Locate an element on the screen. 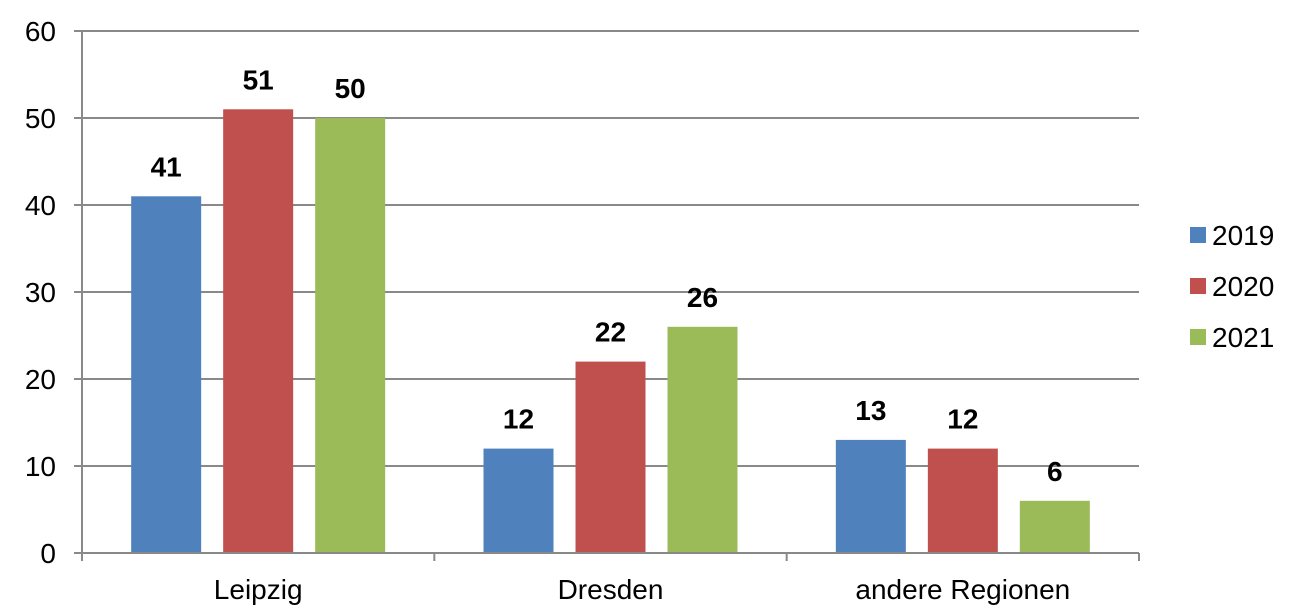 The height and width of the screenshot is (610, 1297). legend-swatch-2021 is located at coordinates (1198, 337).